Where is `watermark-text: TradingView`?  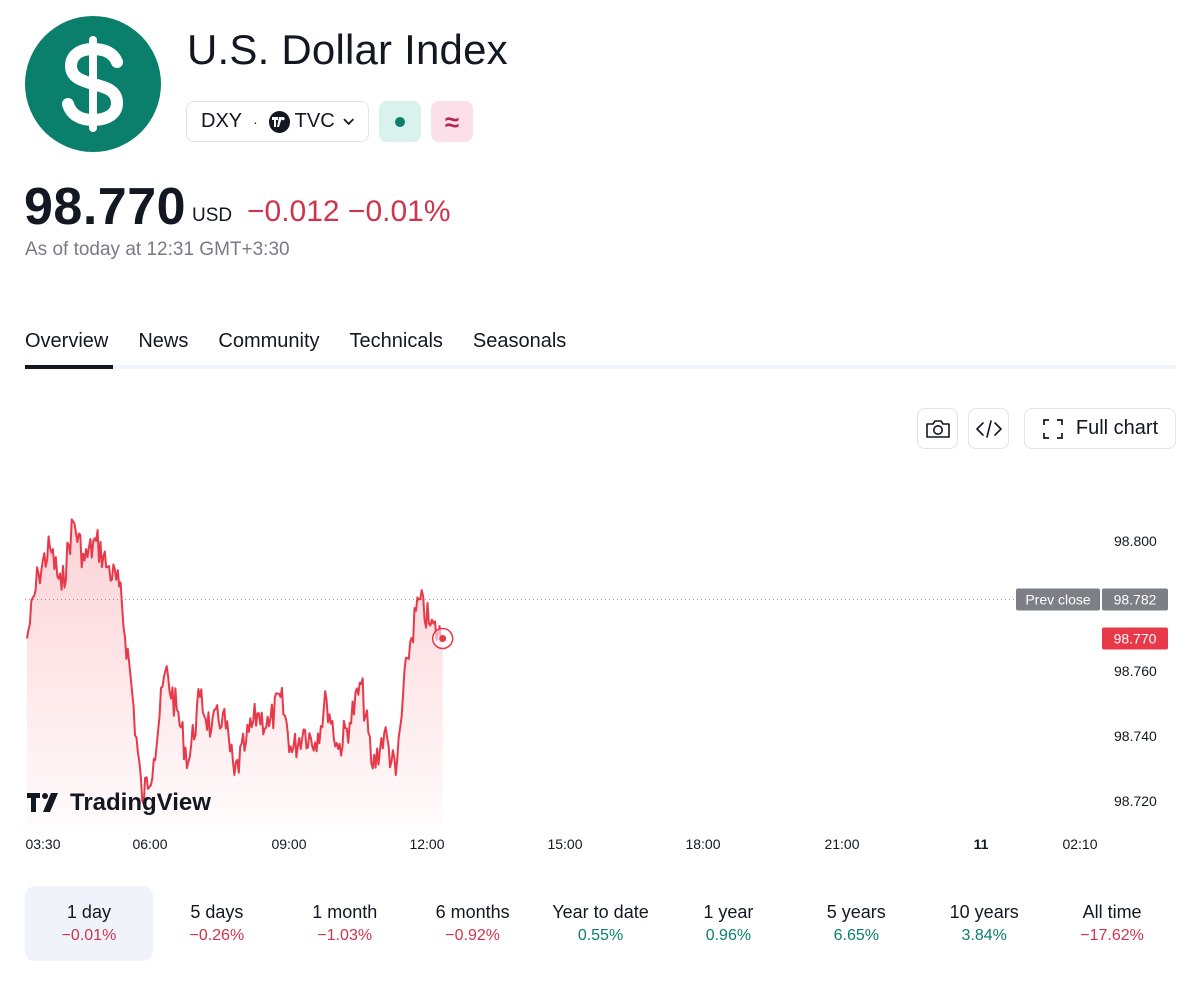 watermark-text: TradingView is located at coordinates (140, 802).